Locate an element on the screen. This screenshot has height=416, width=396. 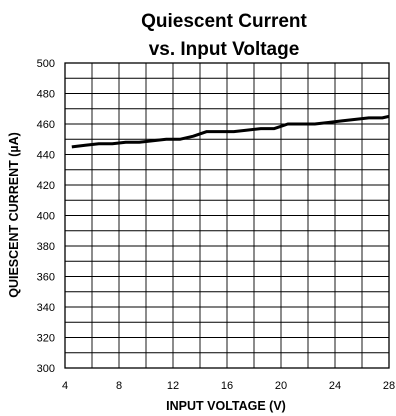
x-tick-label: 20 is located at coordinates (281, 386).